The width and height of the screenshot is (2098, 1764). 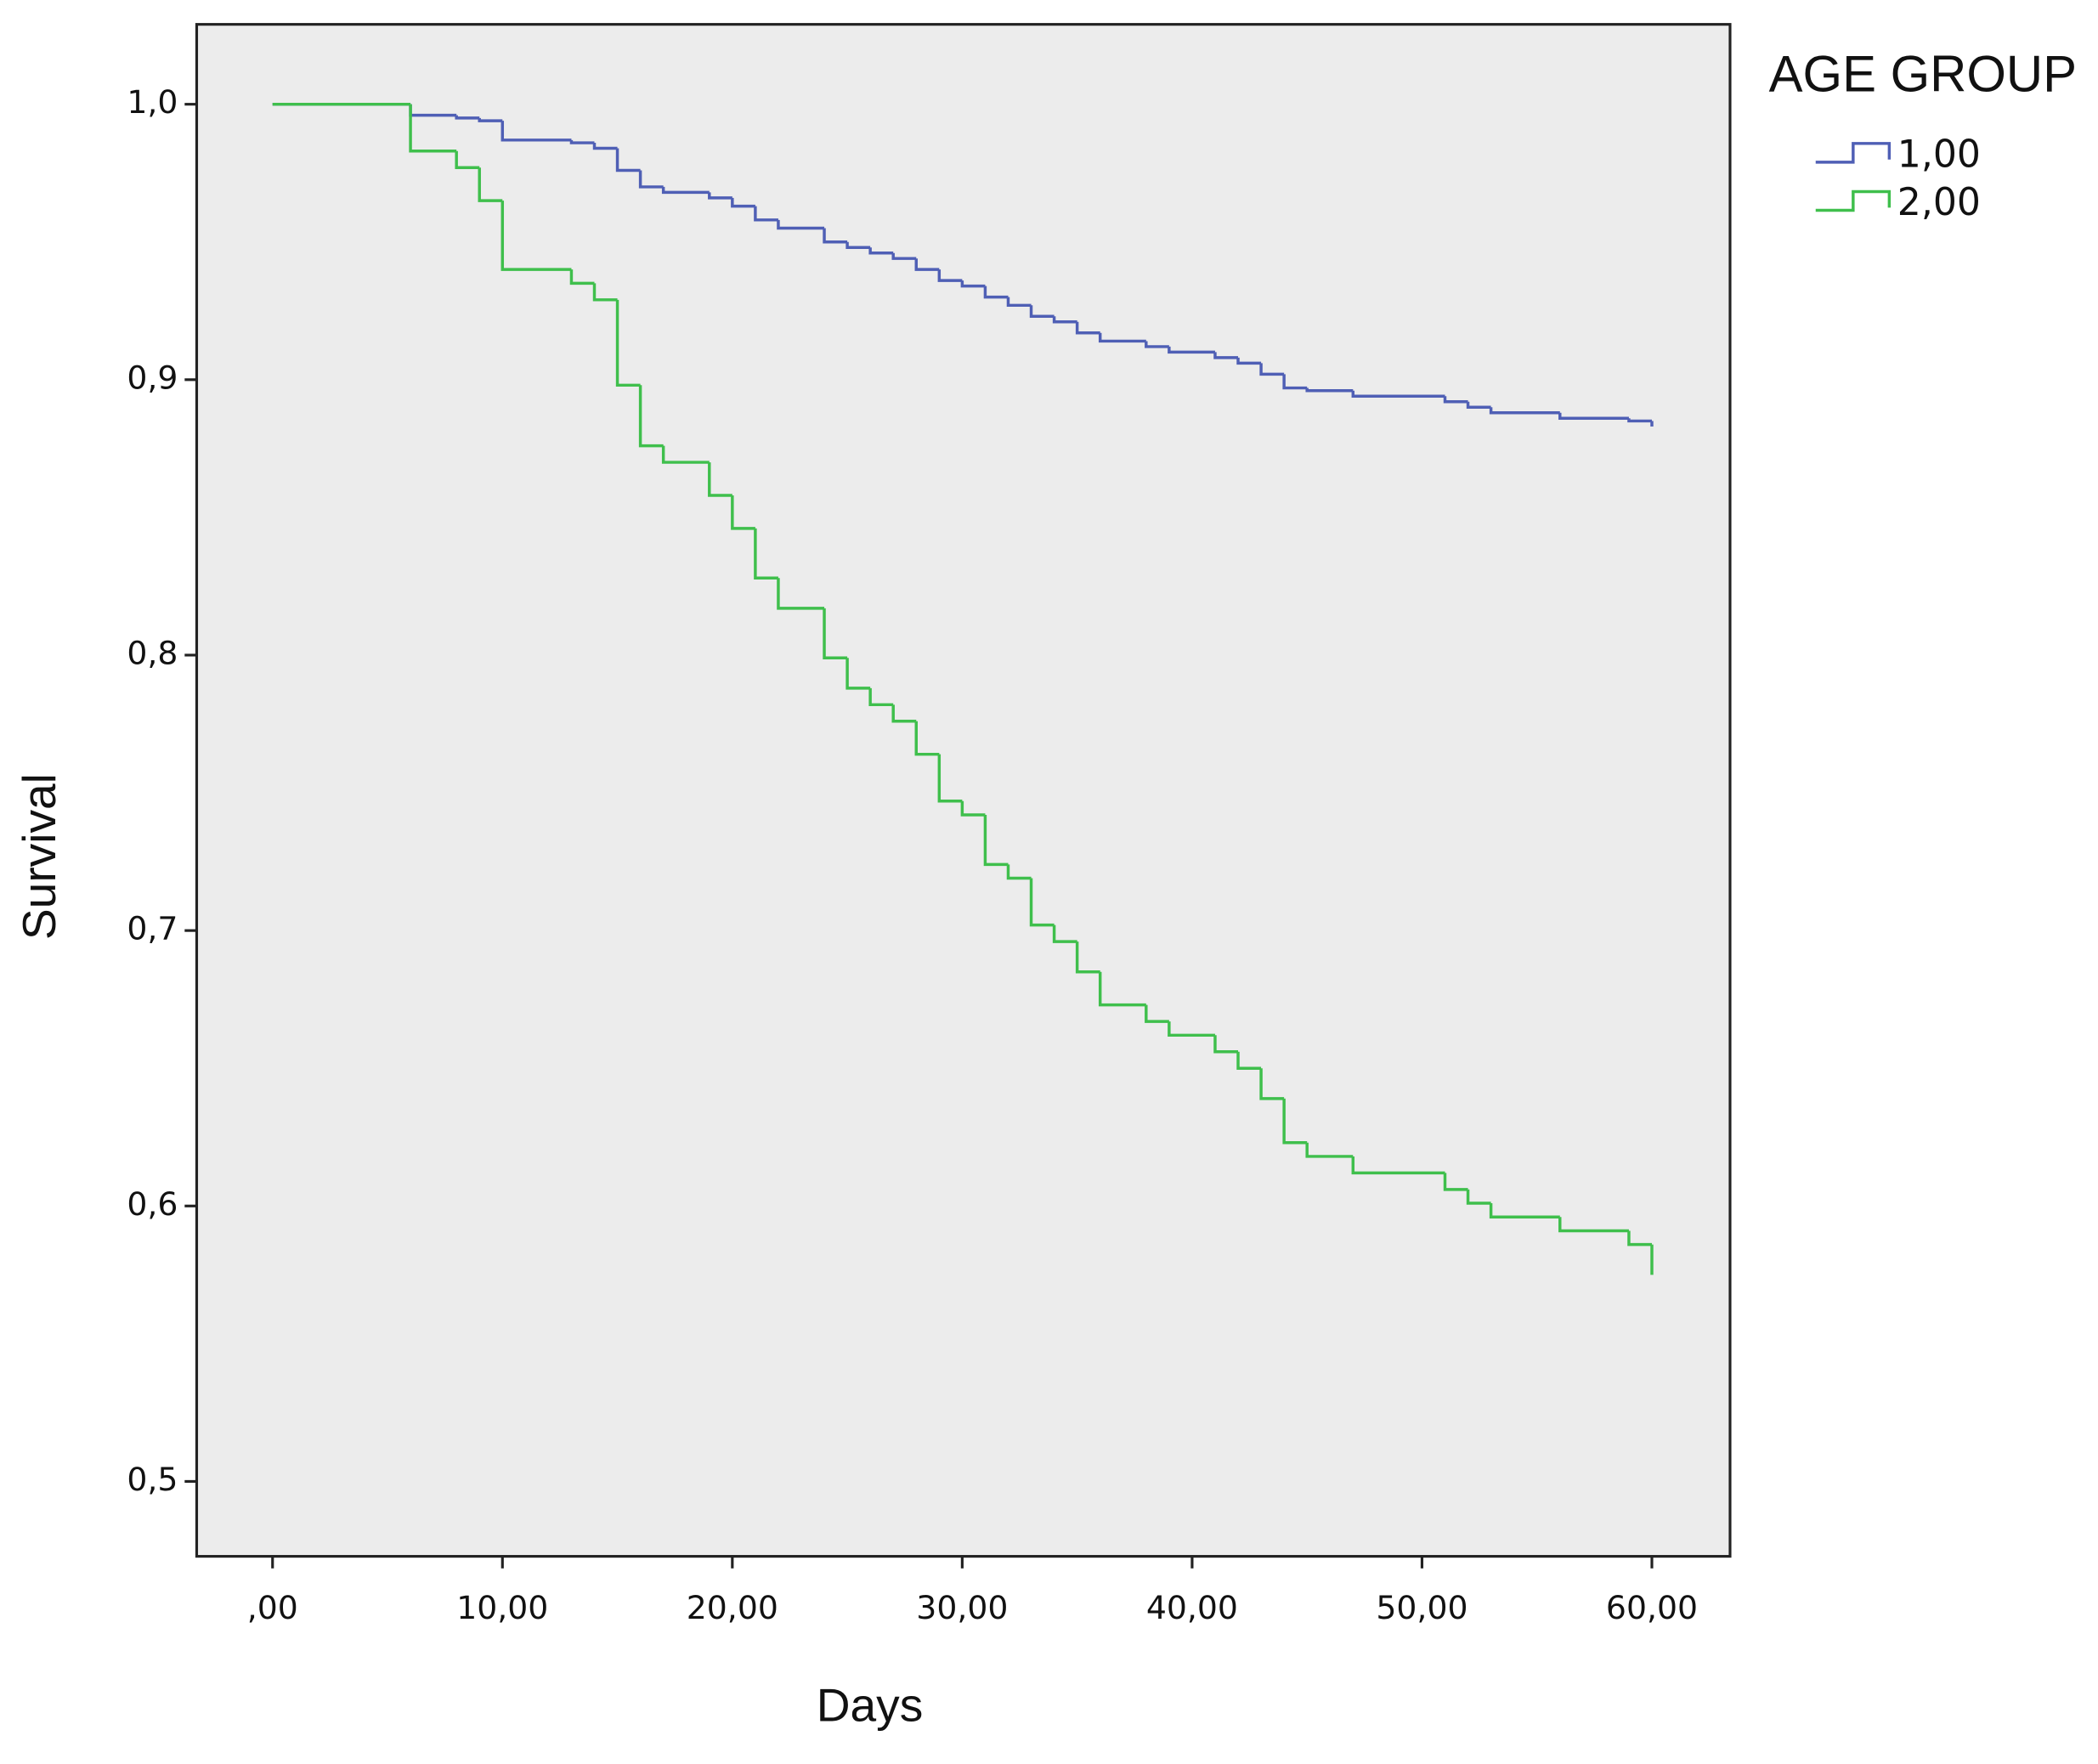 What do you see at coordinates (152, 1479) in the screenshot?
I see `y-tick-label: 0,5` at bounding box center [152, 1479].